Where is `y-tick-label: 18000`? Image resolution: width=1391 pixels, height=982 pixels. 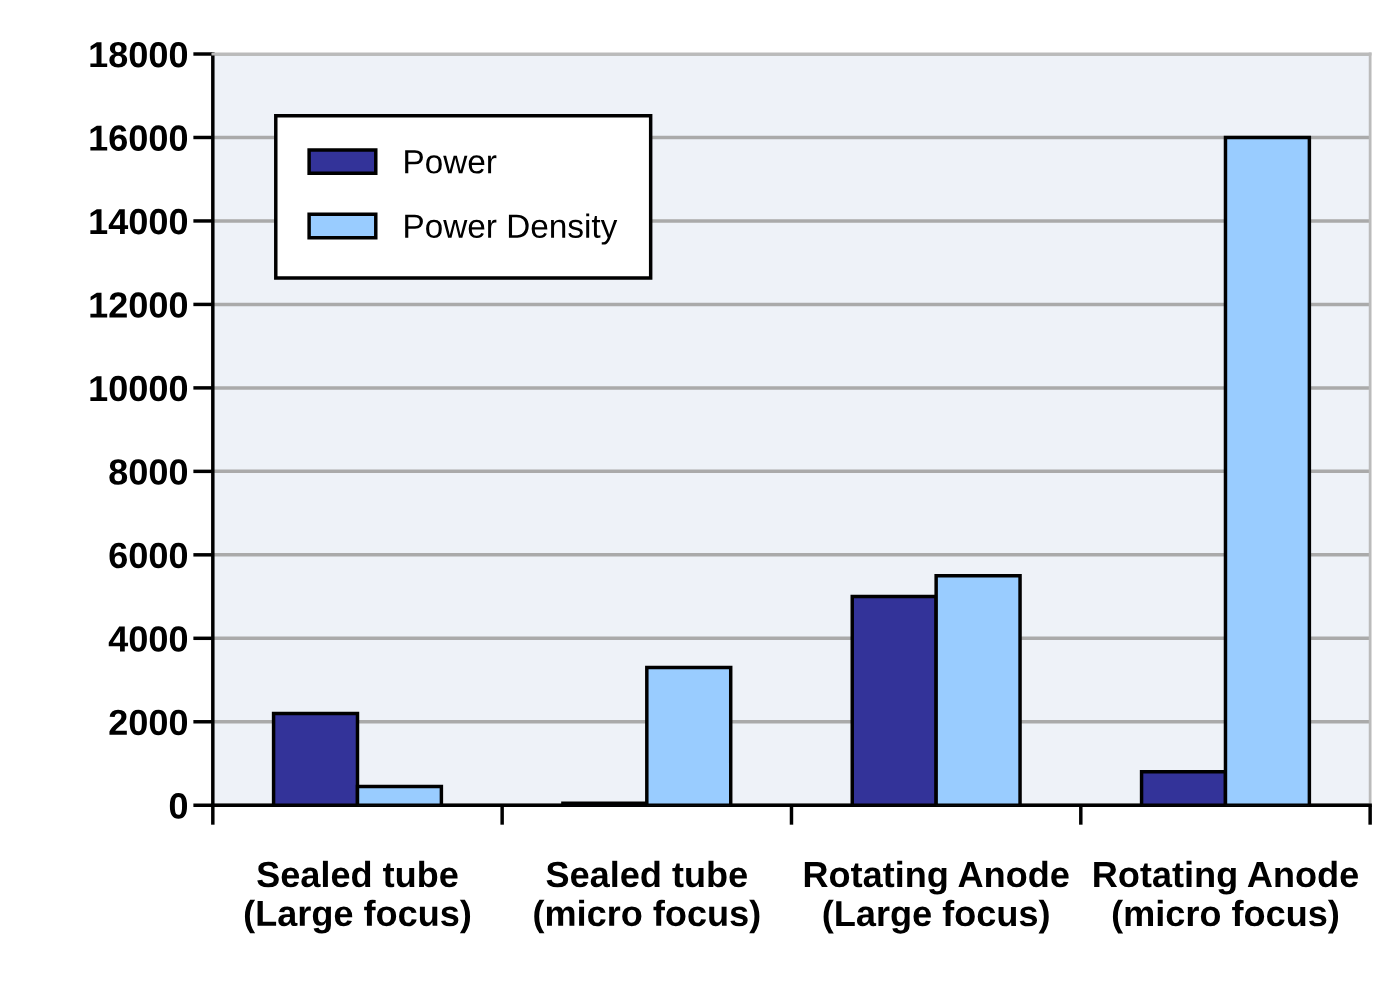
y-tick-label: 18000 is located at coordinates (139, 54).